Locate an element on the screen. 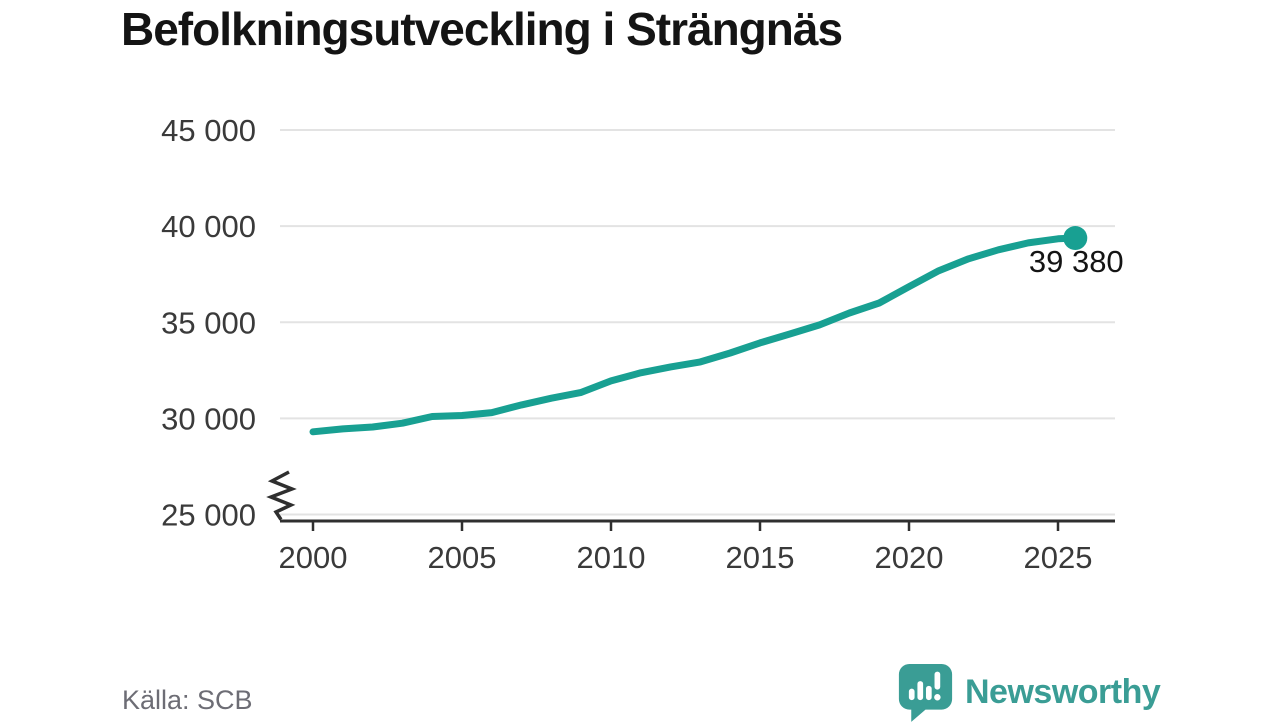 Image resolution: width=1280 pixels, height=722 pixels. x-tick-label: 2000 is located at coordinates (313, 557).